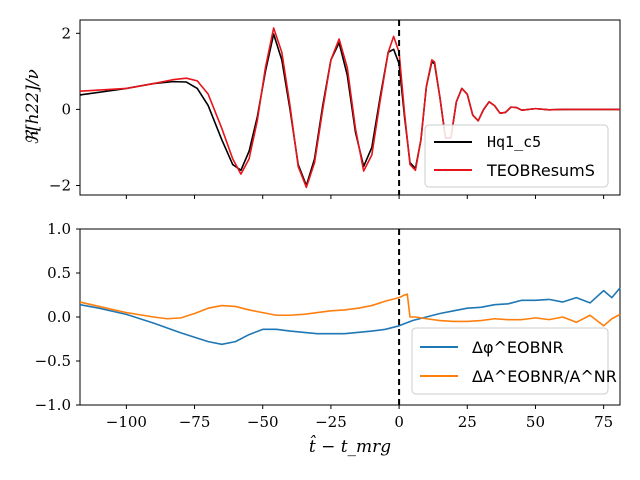 The image size is (640, 480). What do you see at coordinates (195, 422) in the screenshot?
I see `bot-xtick-label: −75` at bounding box center [195, 422].